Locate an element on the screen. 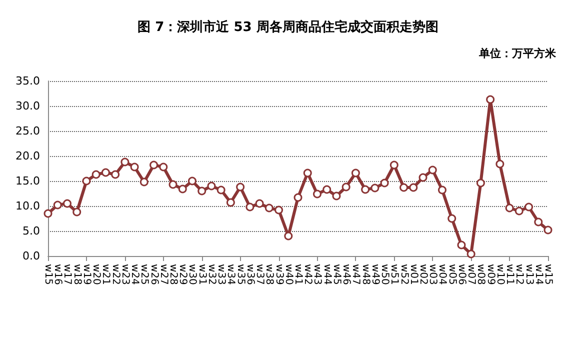  x-tick-label: w15 is located at coordinates (548, 274).